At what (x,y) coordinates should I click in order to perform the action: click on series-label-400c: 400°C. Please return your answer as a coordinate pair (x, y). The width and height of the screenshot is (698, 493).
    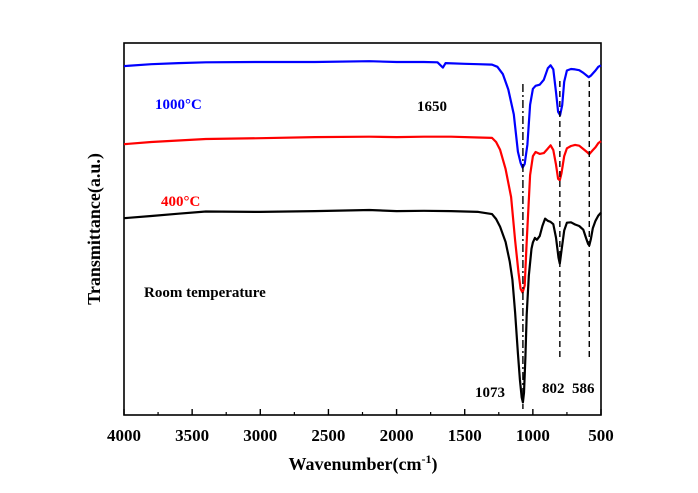
    Looking at the image, I should click on (180, 202).